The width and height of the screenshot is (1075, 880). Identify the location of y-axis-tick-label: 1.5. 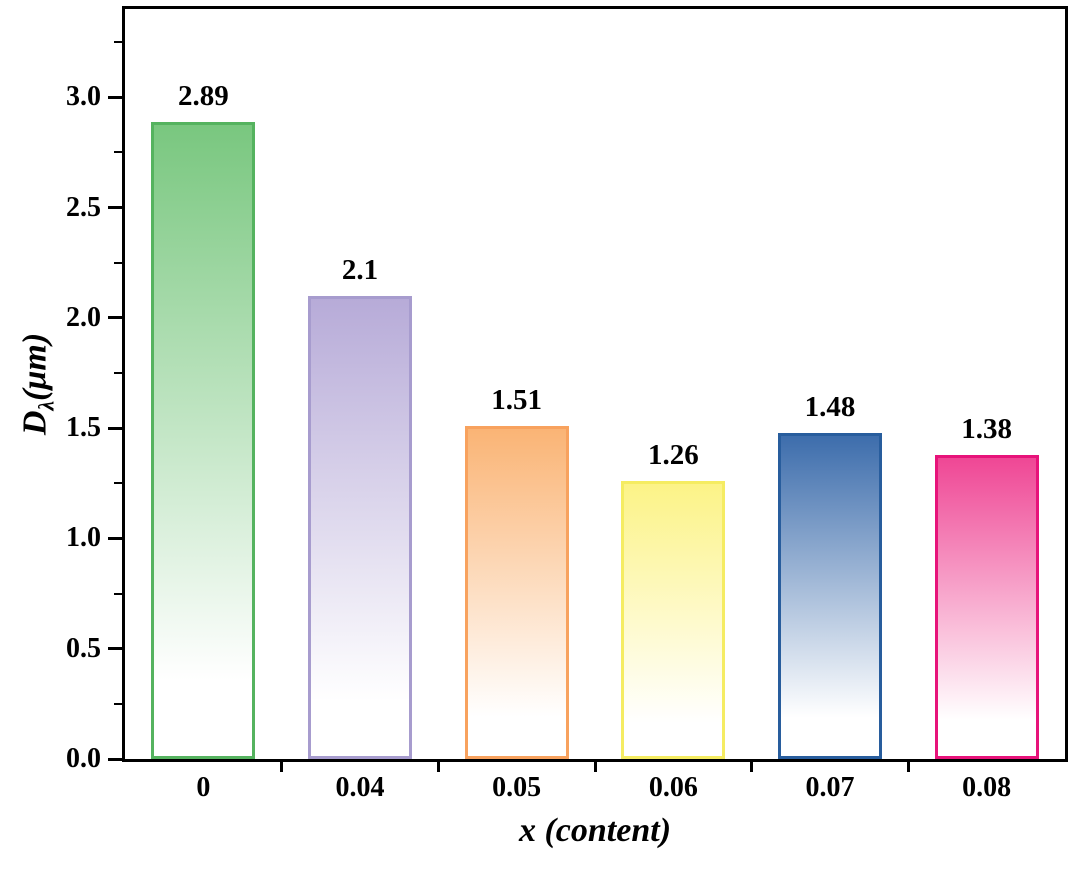
(83, 428).